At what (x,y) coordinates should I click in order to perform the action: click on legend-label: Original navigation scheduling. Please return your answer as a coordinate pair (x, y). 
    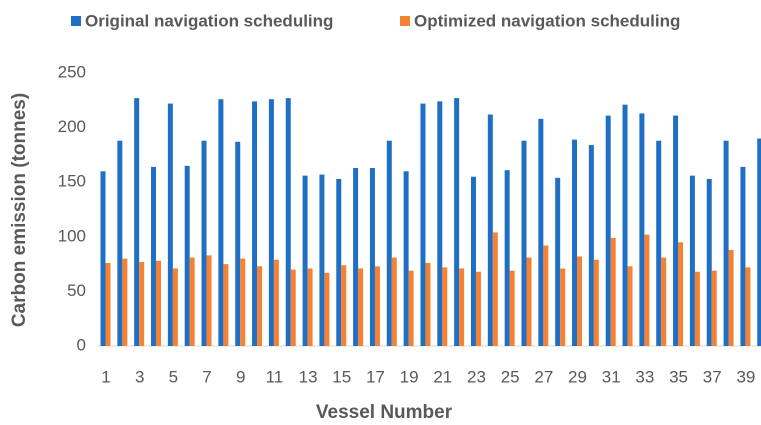
    Looking at the image, I should click on (209, 20).